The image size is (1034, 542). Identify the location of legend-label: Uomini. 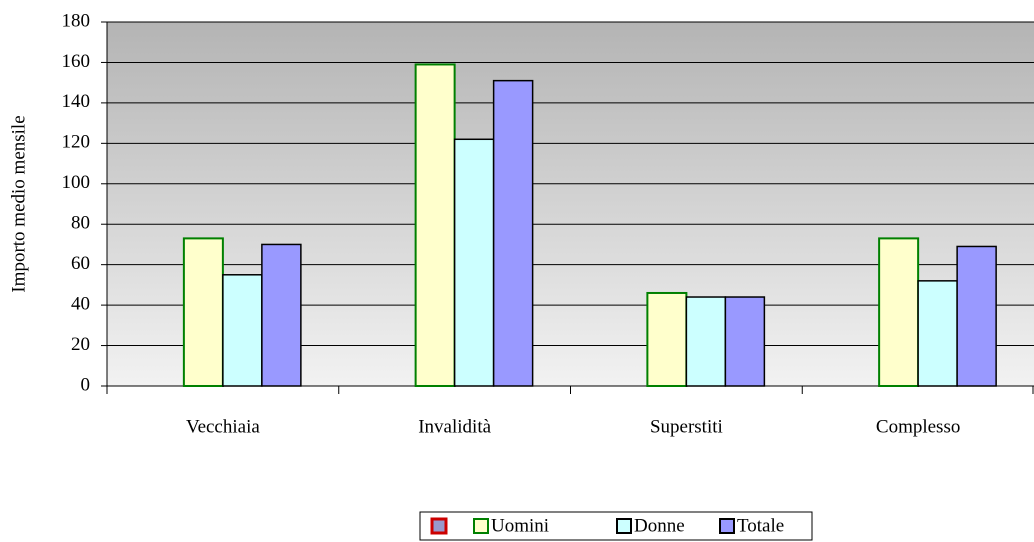
(520, 525).